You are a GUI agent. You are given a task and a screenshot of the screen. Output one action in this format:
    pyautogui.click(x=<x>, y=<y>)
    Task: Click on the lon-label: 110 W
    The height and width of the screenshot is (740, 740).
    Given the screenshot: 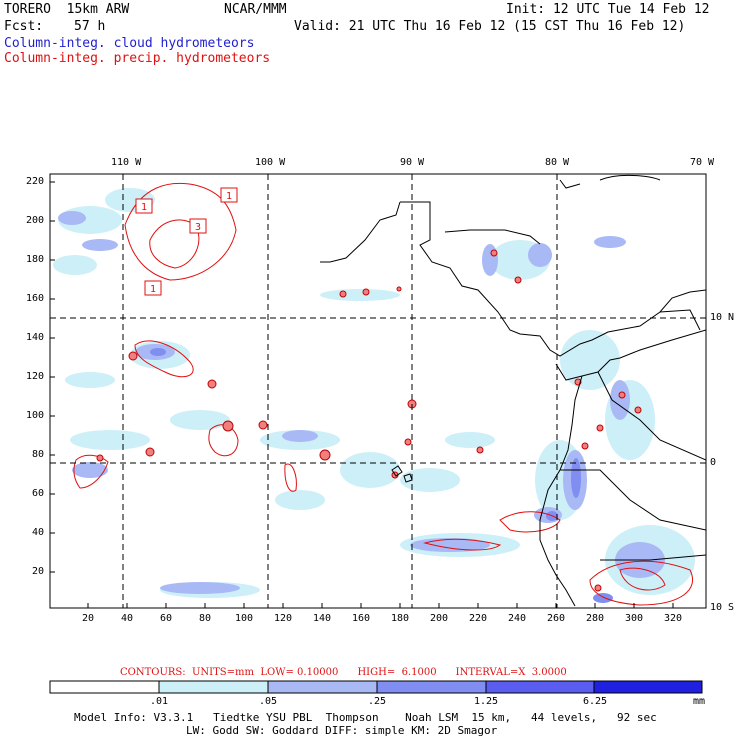 What is the action you would take?
    pyautogui.click(x=126, y=162)
    